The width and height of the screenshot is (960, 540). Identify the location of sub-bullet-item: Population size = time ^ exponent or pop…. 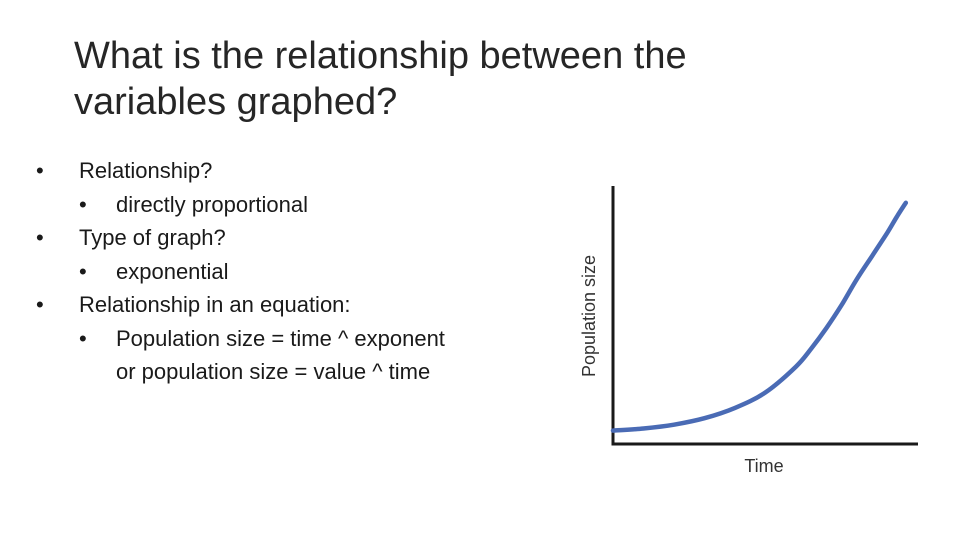
(296, 355).